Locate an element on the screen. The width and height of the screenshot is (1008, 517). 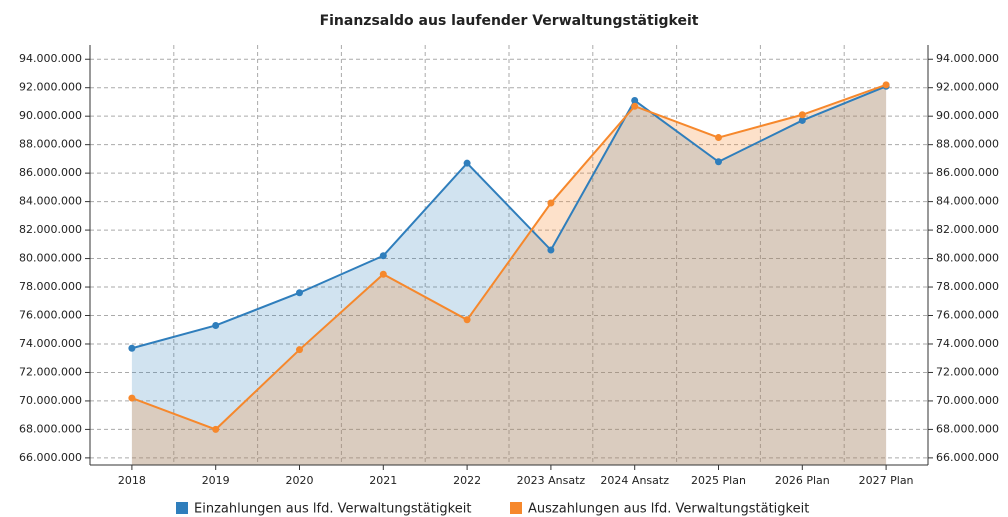
y-tick-label: 76.000.000 is located at coordinates (50, 315).